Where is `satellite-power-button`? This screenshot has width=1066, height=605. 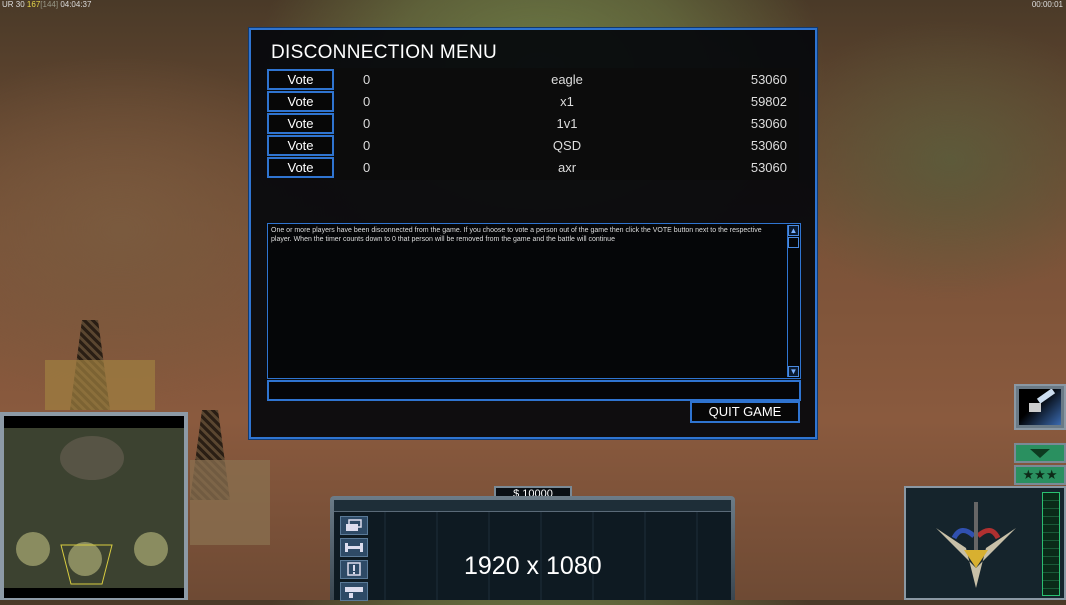 satellite-power-button is located at coordinates (1040, 407).